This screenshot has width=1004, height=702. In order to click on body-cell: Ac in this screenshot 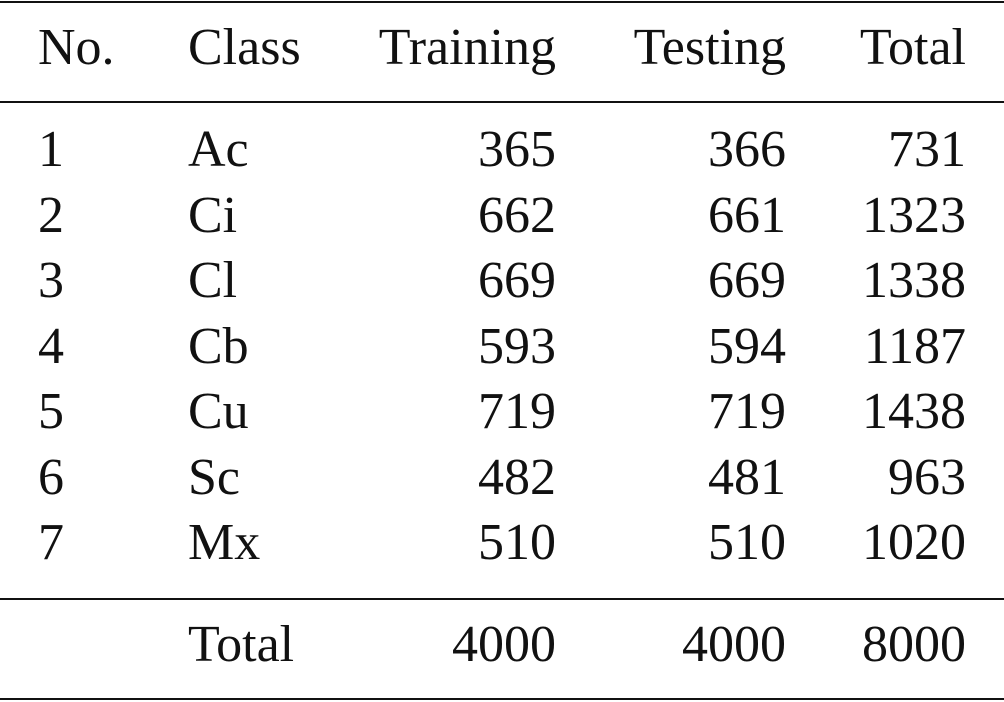, I will do `click(218, 149)`.